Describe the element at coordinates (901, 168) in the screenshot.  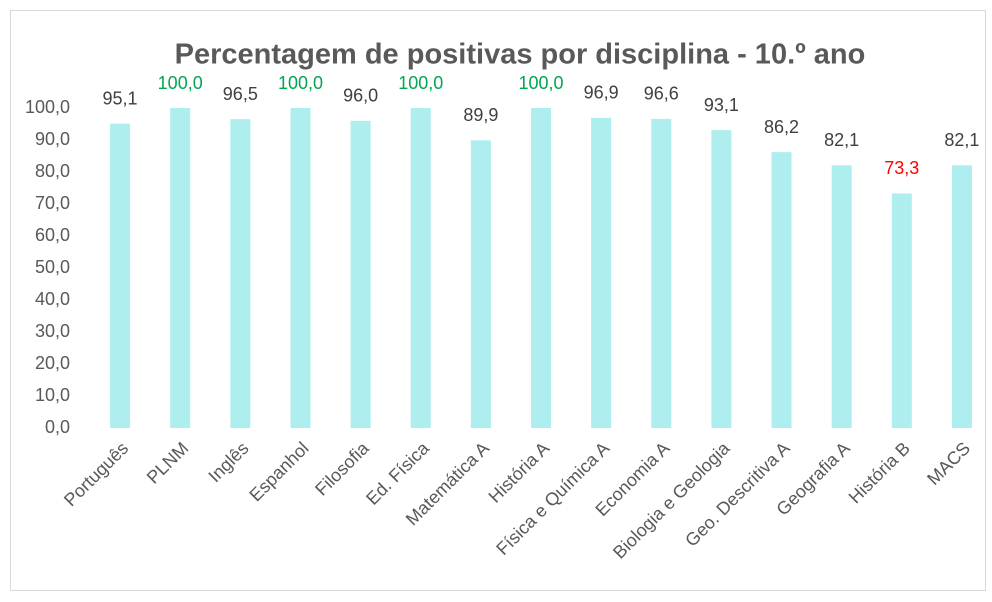
I see `data-label: 73,3` at that location.